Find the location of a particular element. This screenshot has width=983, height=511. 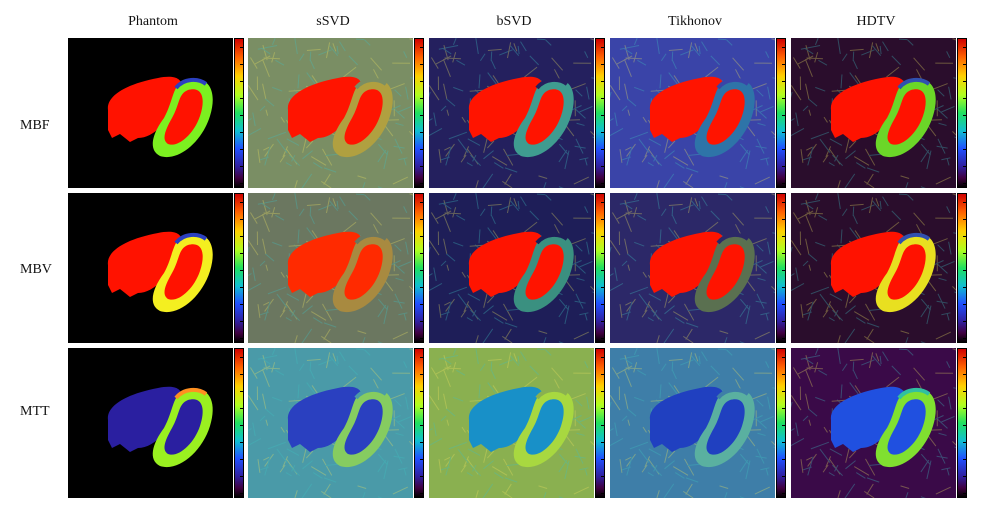

map-panel-mtt-tikhonov is located at coordinates (692, 423).